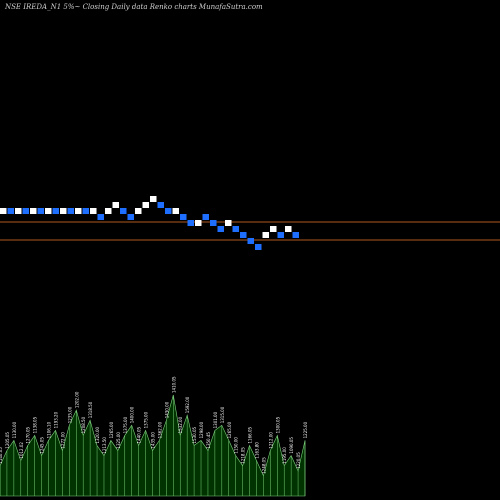 Image resolution: width=500 pixels, height=500 pixels. I want to click on volume-label-33: 1265.00, so click(229, 429).